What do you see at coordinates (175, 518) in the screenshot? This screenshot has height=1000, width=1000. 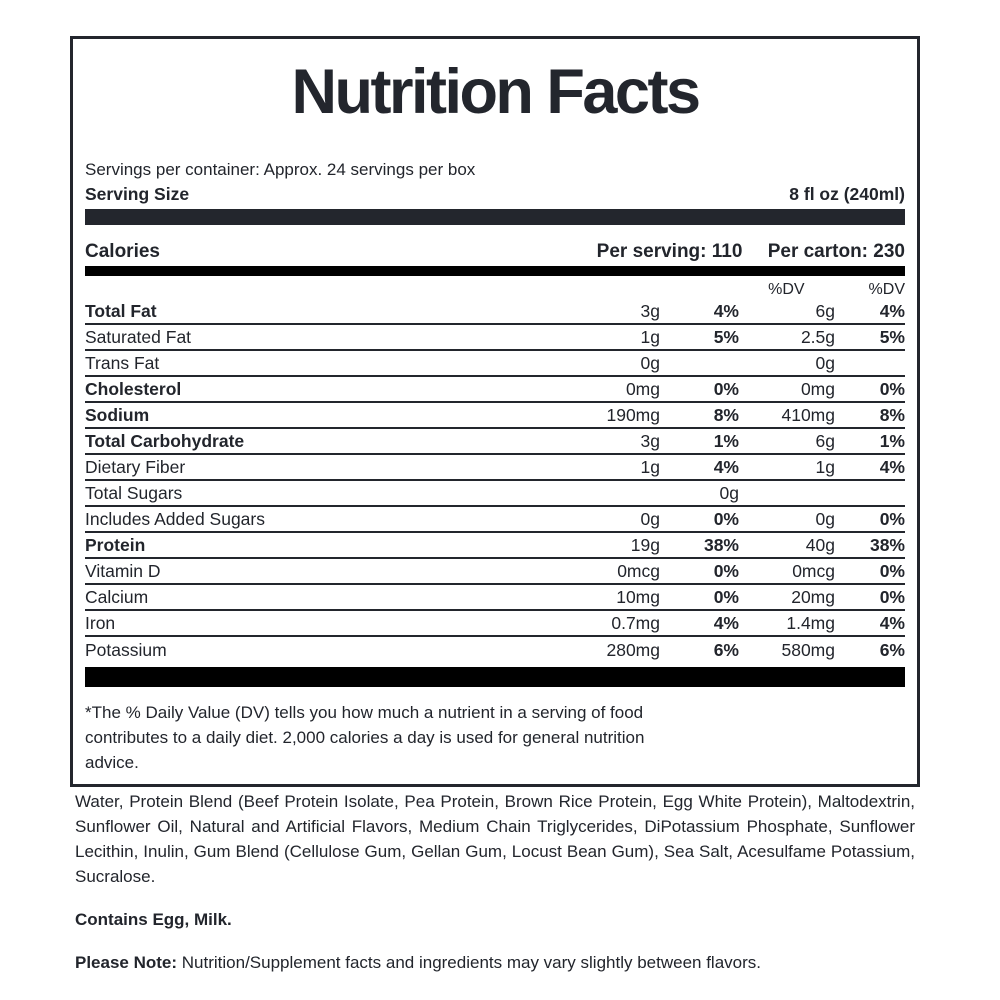 I see `nutrient-name: Includes Added Sugars` at bounding box center [175, 518].